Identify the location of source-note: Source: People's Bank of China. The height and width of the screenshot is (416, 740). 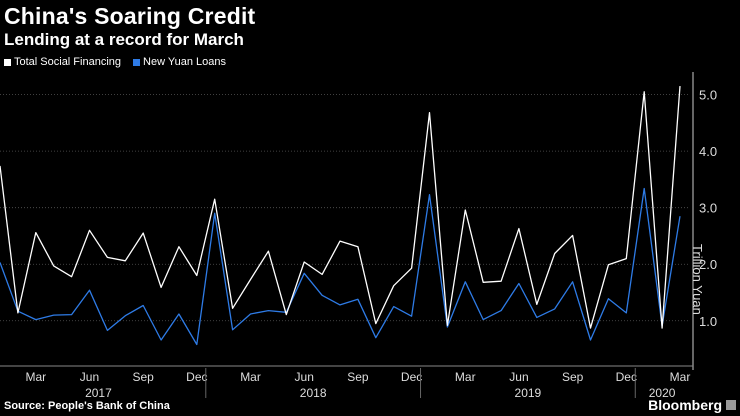
(87, 406).